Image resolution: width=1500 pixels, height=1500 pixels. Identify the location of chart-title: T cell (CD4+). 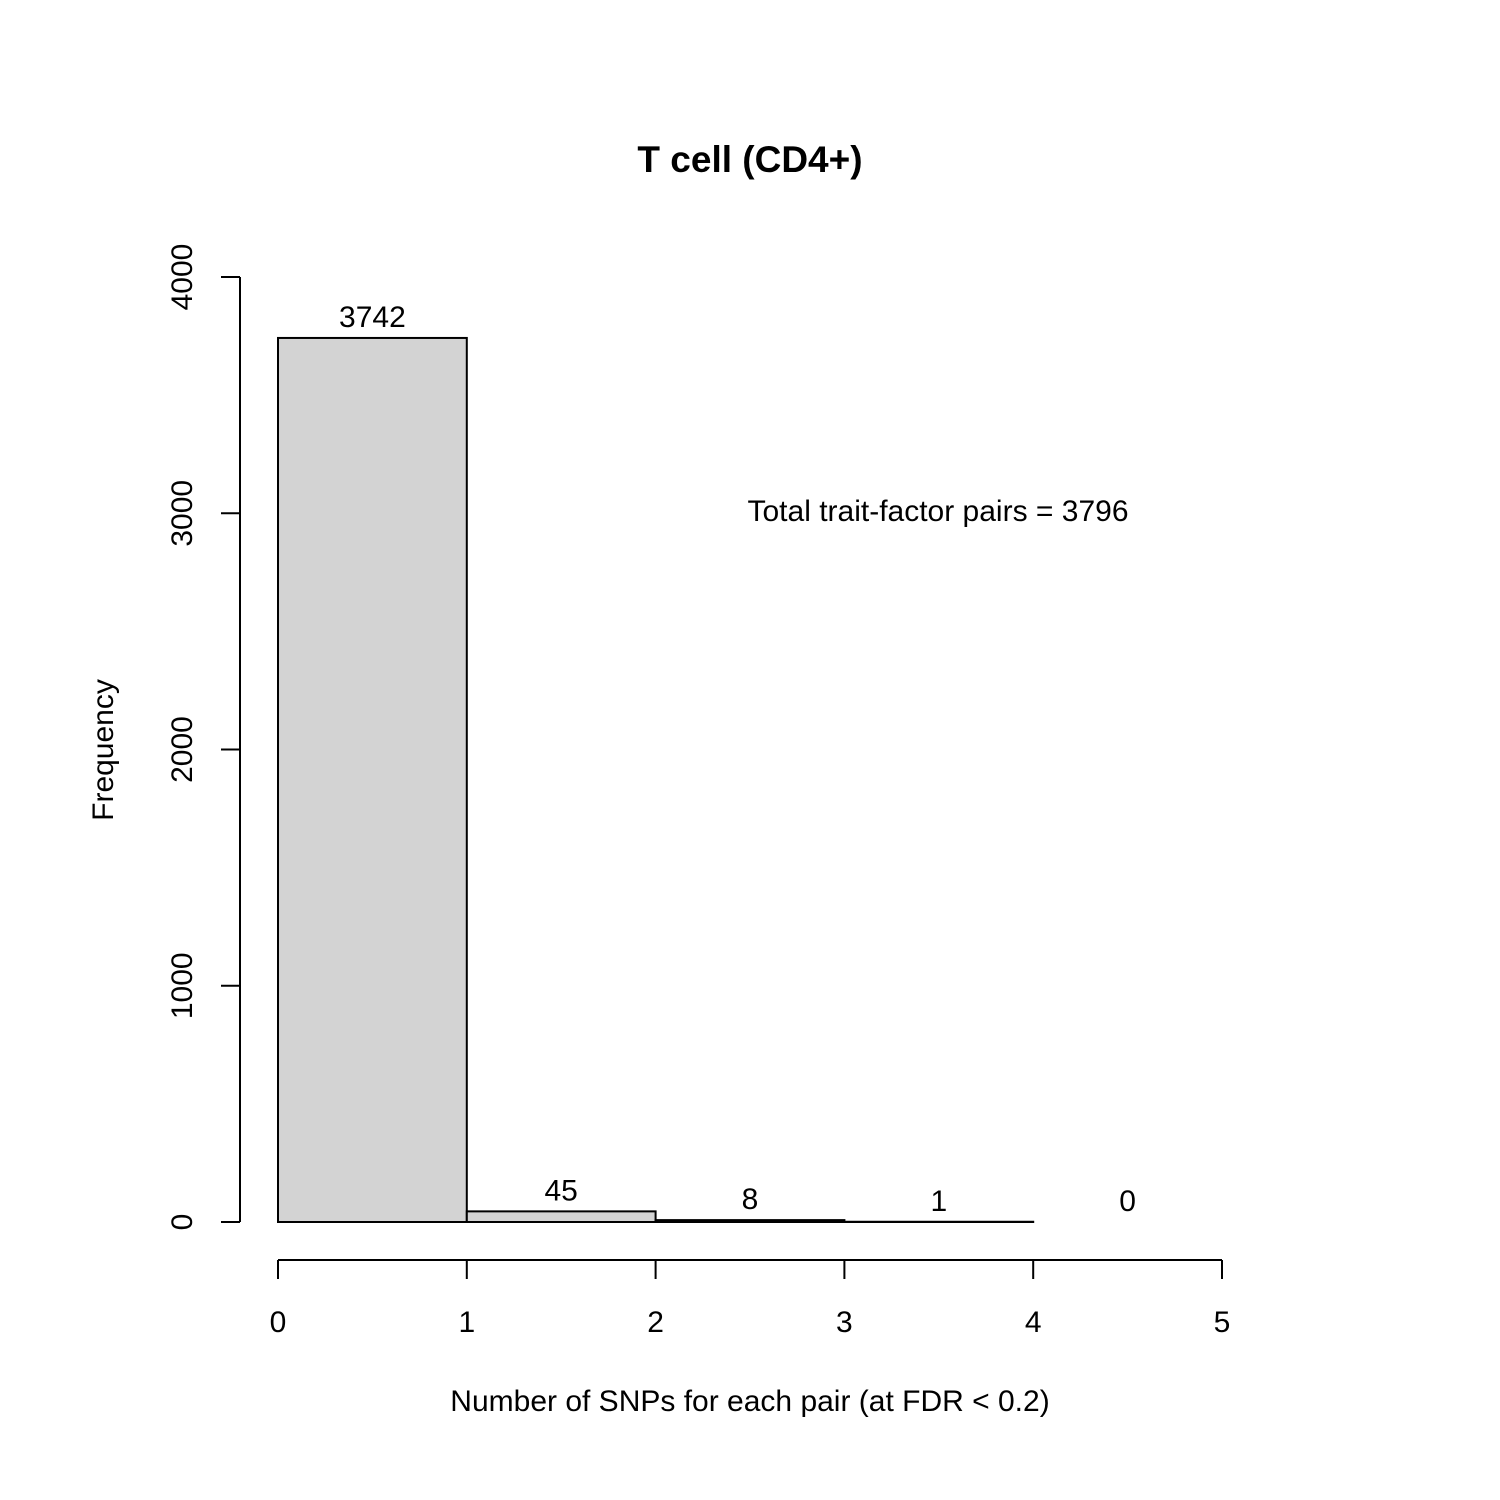
(749, 159).